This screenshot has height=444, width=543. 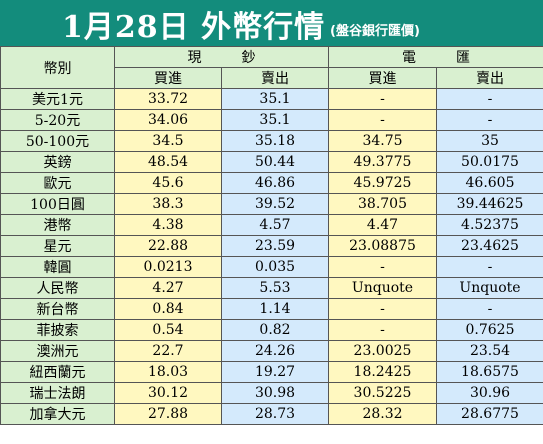 I want to click on tt-sell-cell: 4.52375, so click(x=489, y=225).